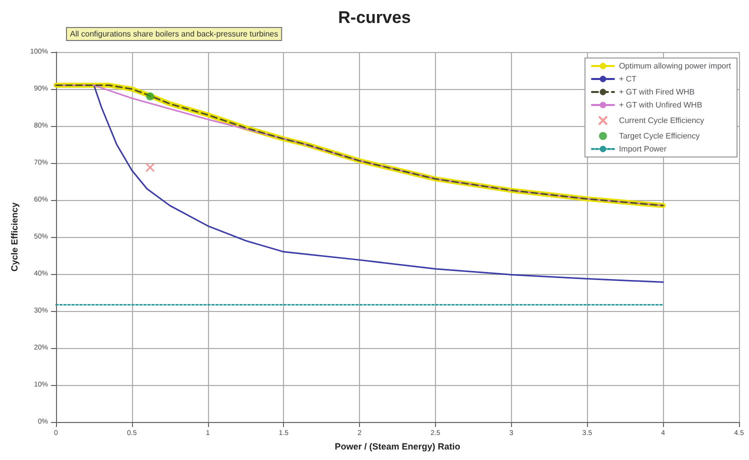 The width and height of the screenshot is (749, 460). I want to click on x-axis-title: Power / (Steam Energy) Ratio, so click(397, 447).